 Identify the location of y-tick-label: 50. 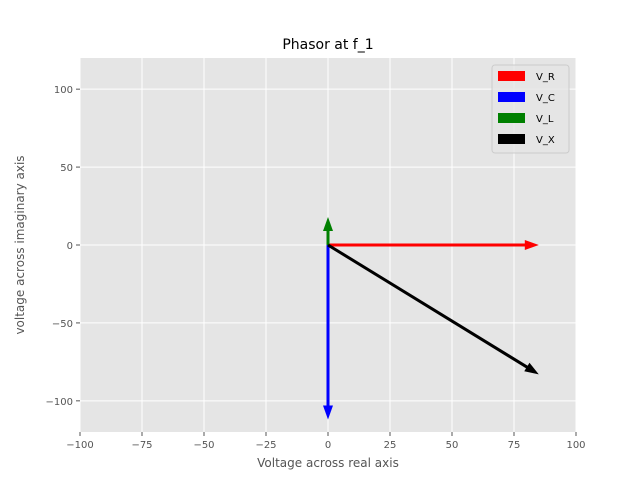
(66, 168).